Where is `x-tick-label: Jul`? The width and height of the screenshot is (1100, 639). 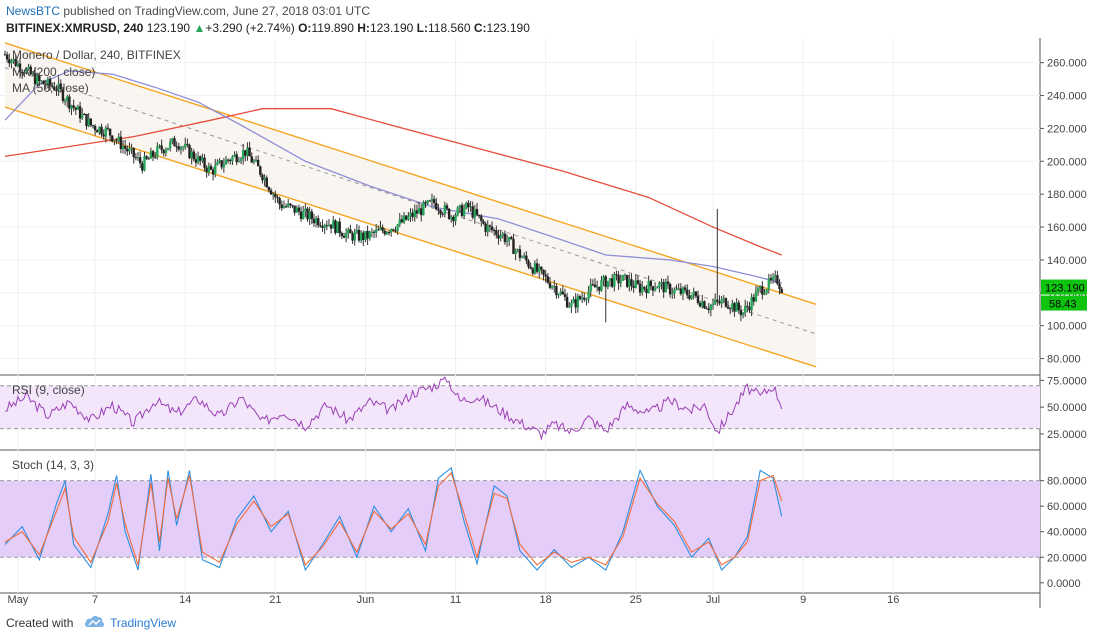 x-tick-label: Jul is located at coordinates (713, 600).